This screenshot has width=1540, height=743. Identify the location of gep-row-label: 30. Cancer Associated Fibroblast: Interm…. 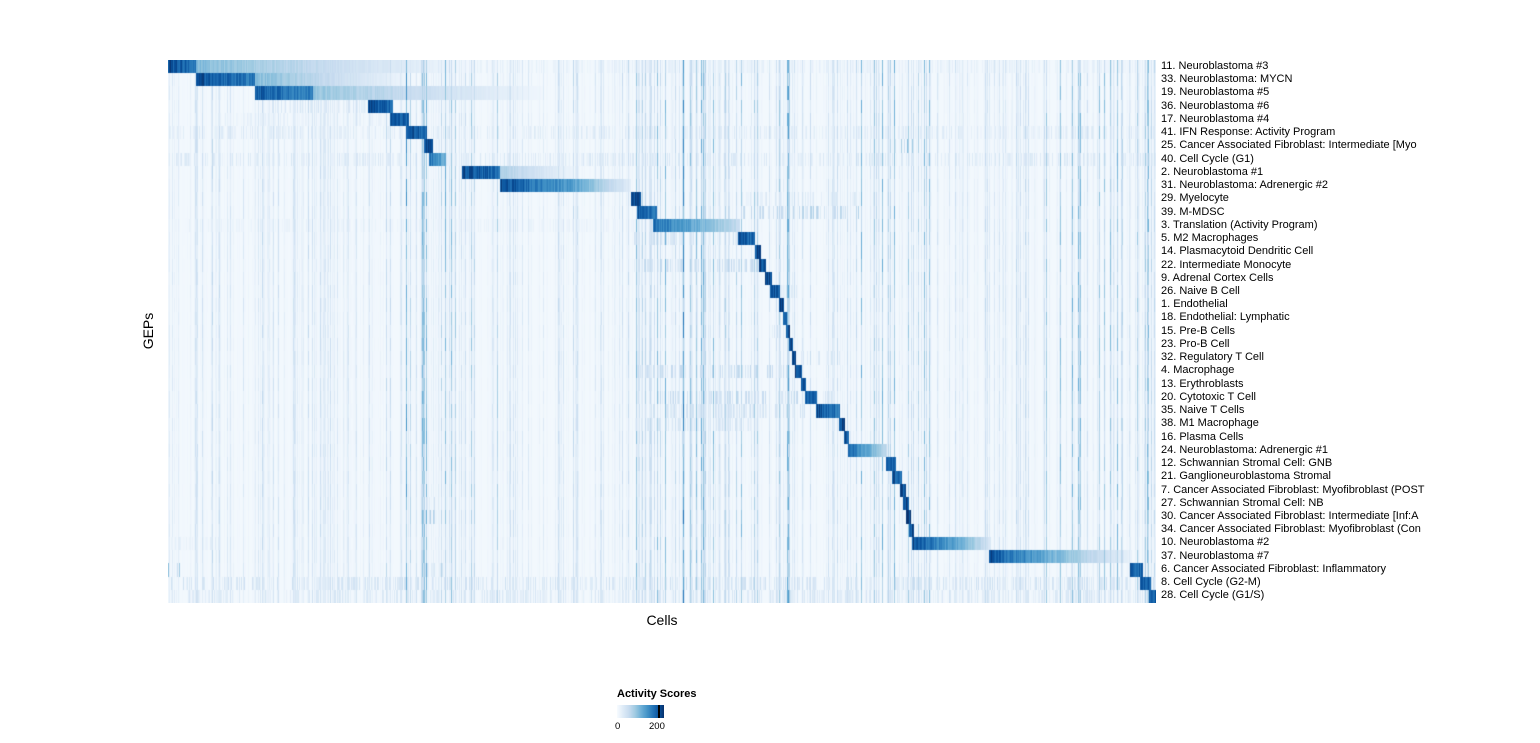
(1290, 515).